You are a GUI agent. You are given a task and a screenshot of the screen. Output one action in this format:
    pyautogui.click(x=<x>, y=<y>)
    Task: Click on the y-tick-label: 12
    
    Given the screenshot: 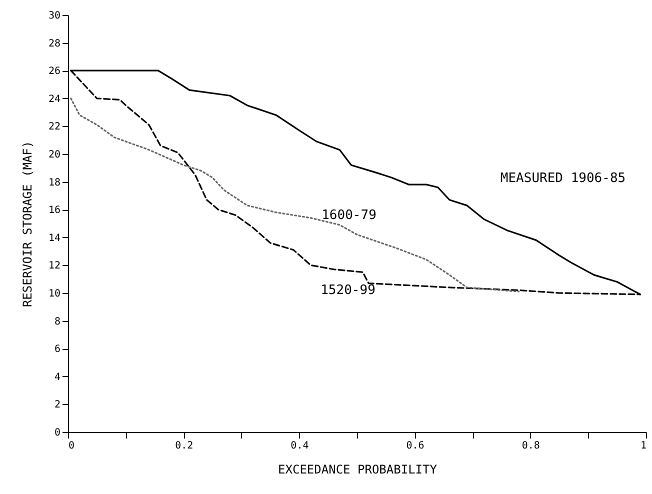 What is the action you would take?
    pyautogui.click(x=54, y=266)
    